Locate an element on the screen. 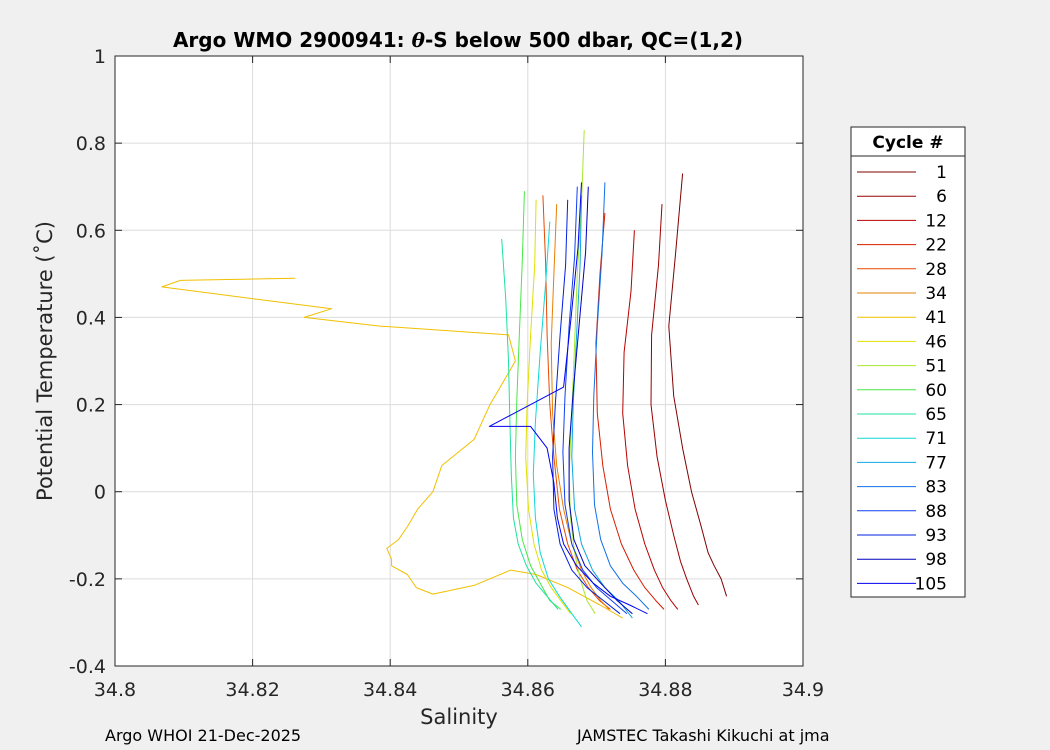 The height and width of the screenshot is (750, 1050). x-tick-labels: 34.8 34.82 34.84 34.86 34.88 34.9 is located at coordinates (459, 690).